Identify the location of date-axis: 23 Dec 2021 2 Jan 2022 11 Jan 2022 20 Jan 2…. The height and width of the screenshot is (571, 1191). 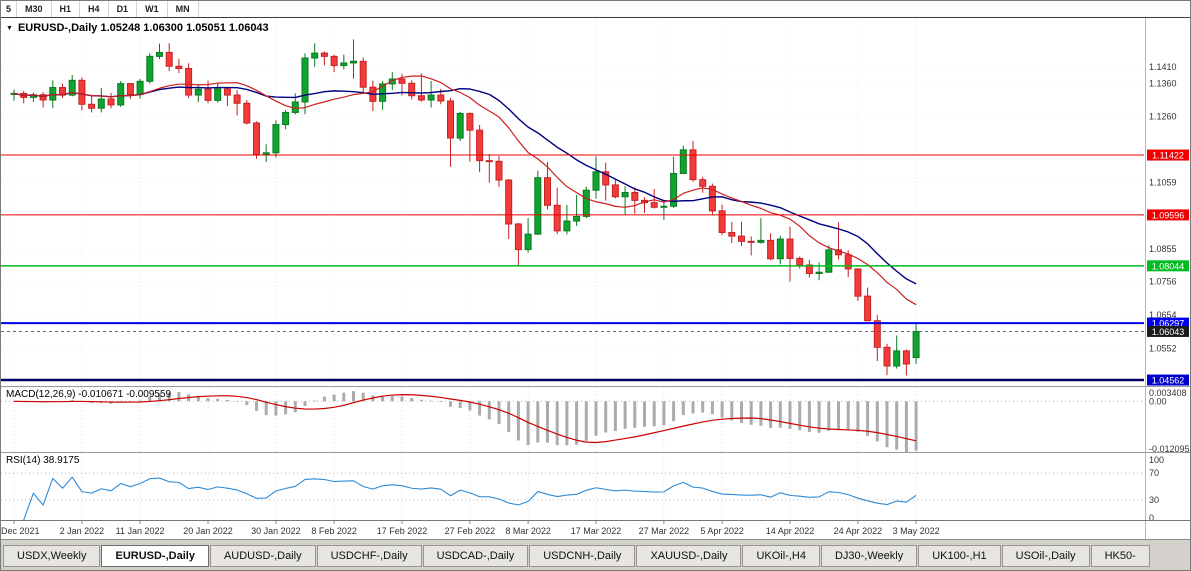
(596, 531).